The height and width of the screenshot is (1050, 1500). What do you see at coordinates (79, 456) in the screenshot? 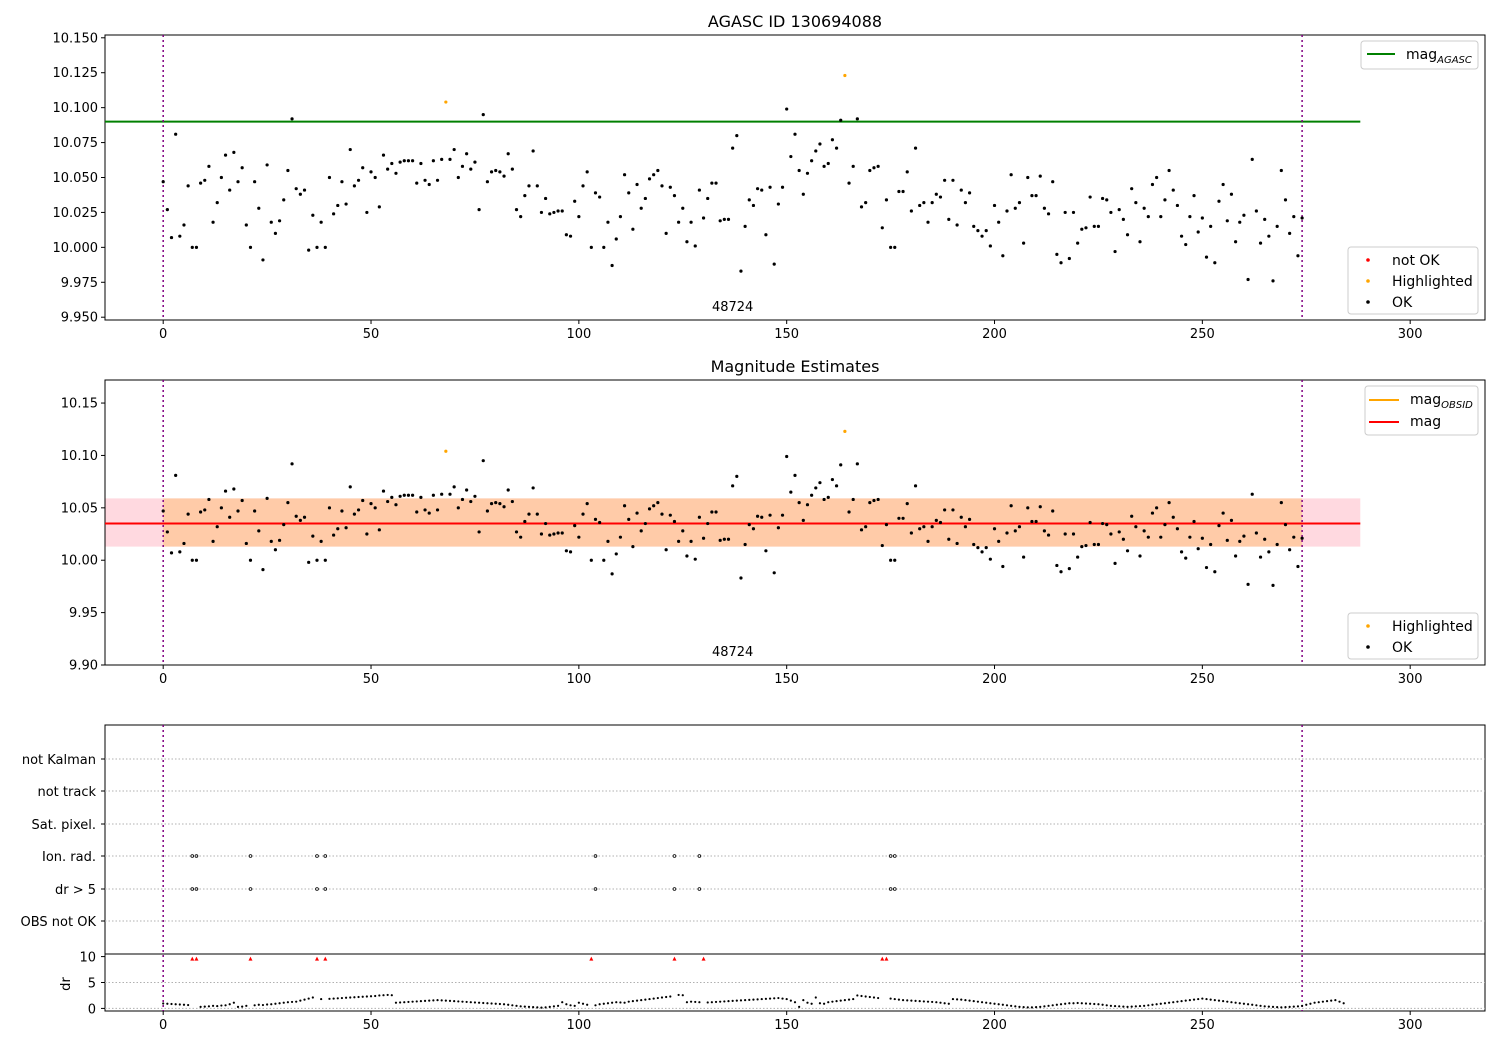
I see `chart-1-ytick-label-4: 10.10` at bounding box center [79, 456].